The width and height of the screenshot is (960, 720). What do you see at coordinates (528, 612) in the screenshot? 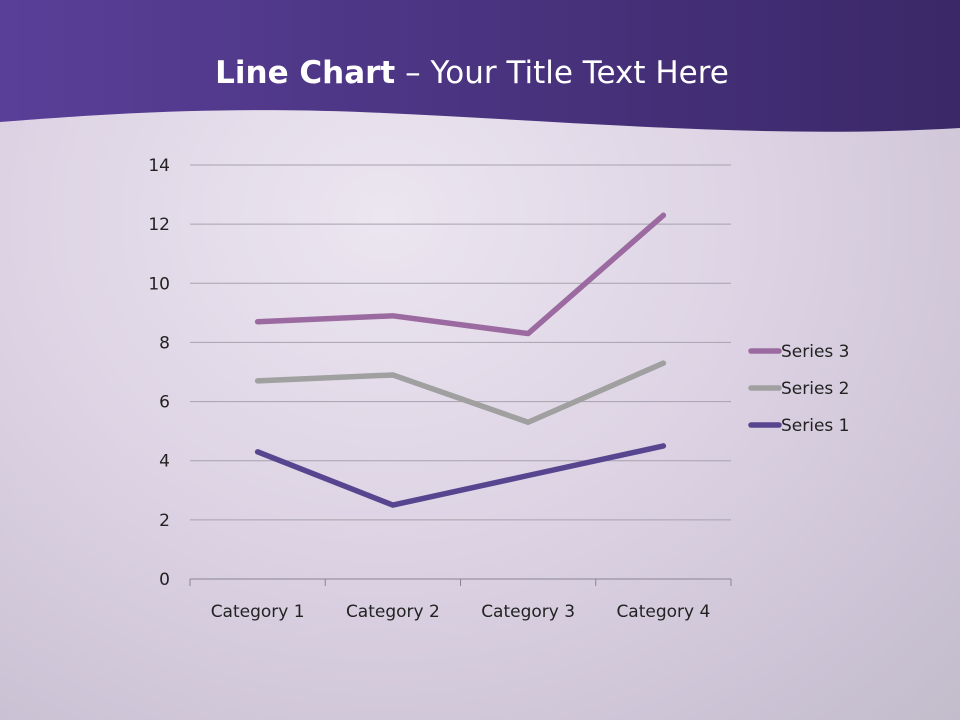
I see `x-tick-label: Category 3` at bounding box center [528, 612].